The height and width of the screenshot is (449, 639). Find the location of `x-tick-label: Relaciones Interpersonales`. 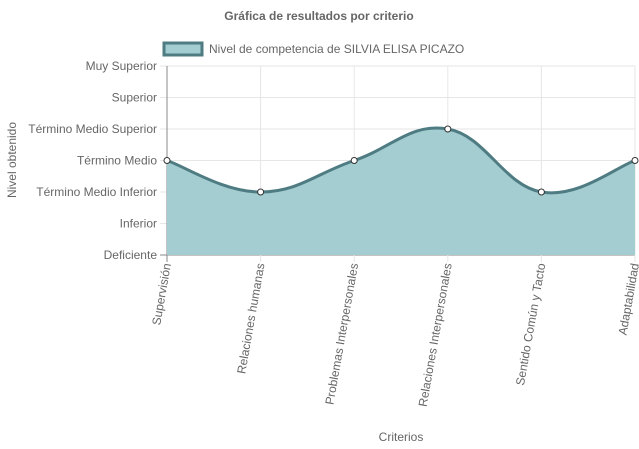

x-tick-label: Relaciones Interpersonales is located at coordinates (435, 335).